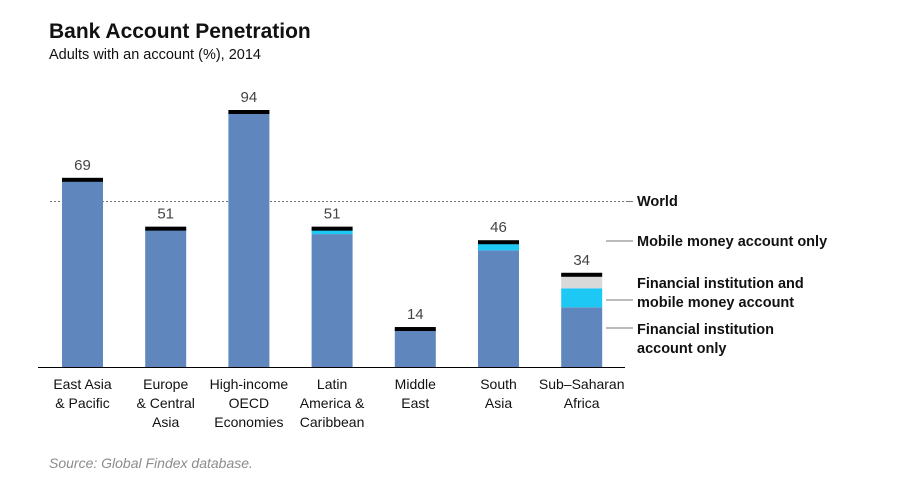 The height and width of the screenshot is (486, 900). Describe the element at coordinates (249, 403) in the screenshot. I see `category-label: High-income OECD Economies` at that location.